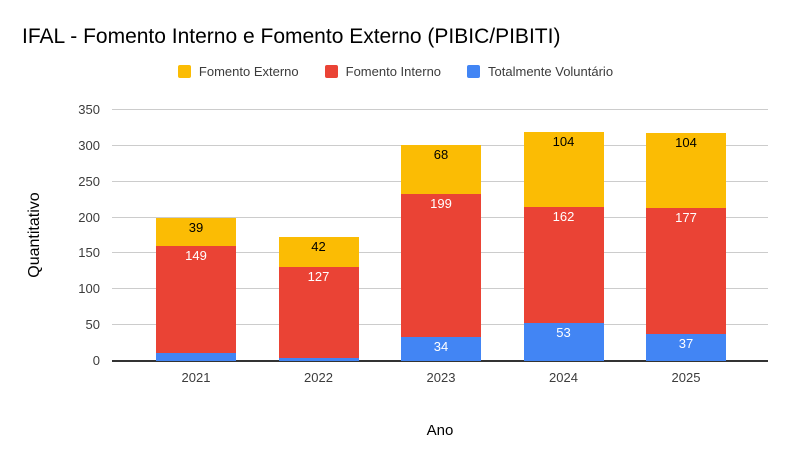 The height and width of the screenshot is (468, 791). I want to click on legend-item: Totalmente Voluntário, so click(540, 71).